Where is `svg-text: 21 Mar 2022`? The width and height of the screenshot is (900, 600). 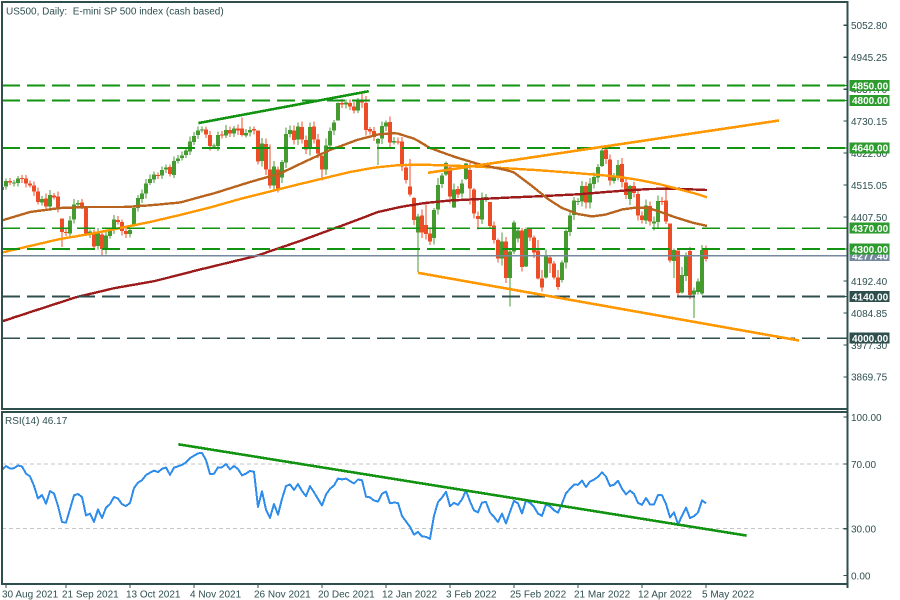 svg-text: 21 Mar 2022 is located at coordinates (602, 595).